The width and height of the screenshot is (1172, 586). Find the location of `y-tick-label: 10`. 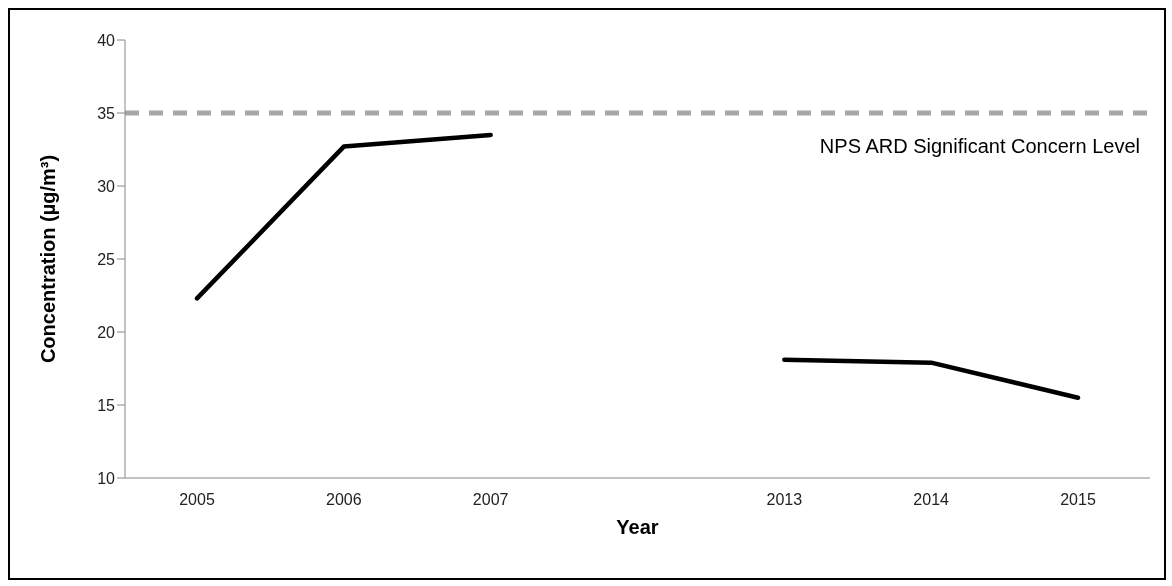

y-tick-label: 10 is located at coordinates (106, 478).